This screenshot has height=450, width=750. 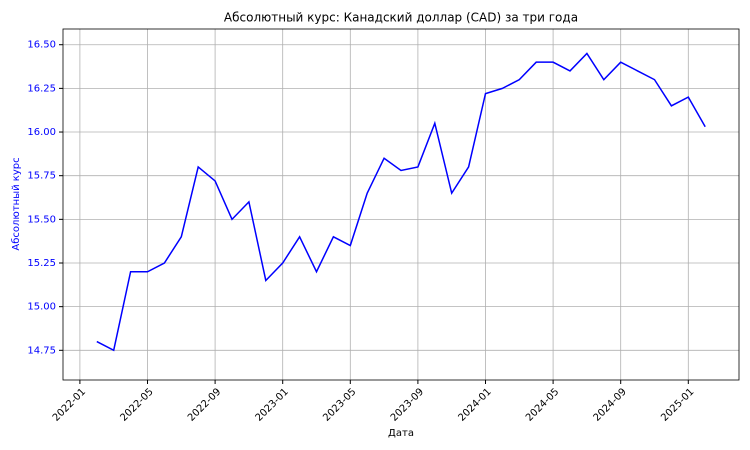 What do you see at coordinates (272, 404) in the screenshot?
I see `x-tick-label: 2023-01` at bounding box center [272, 404].